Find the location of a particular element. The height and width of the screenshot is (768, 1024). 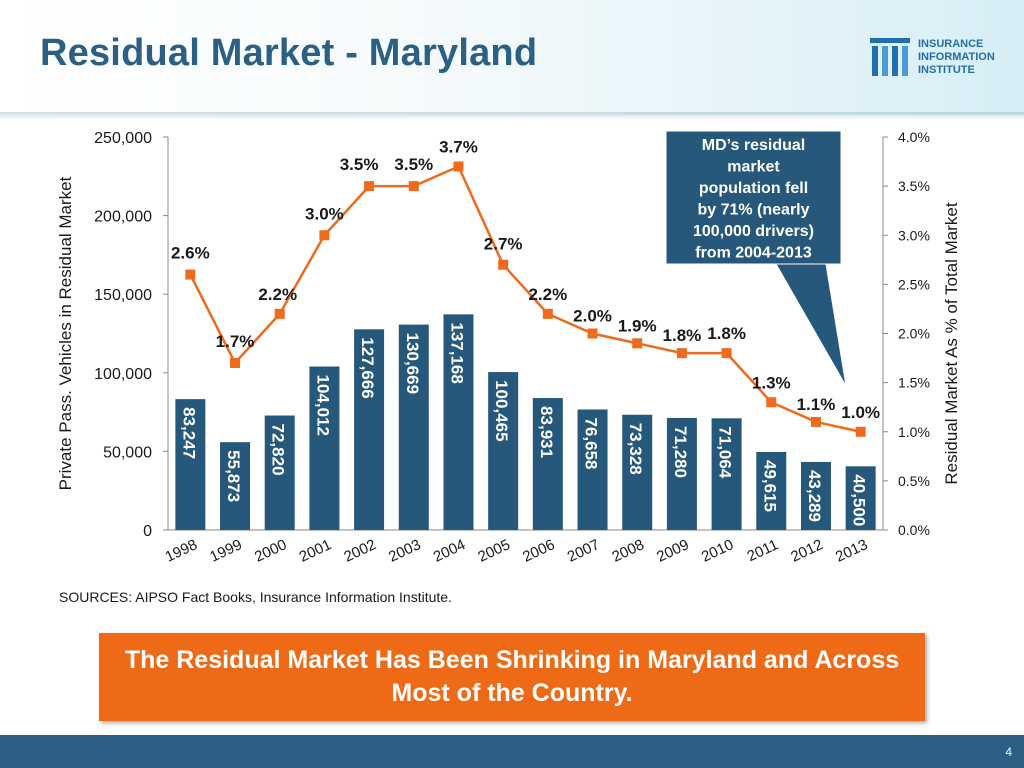

bar-2008 is located at coordinates (637, 472).